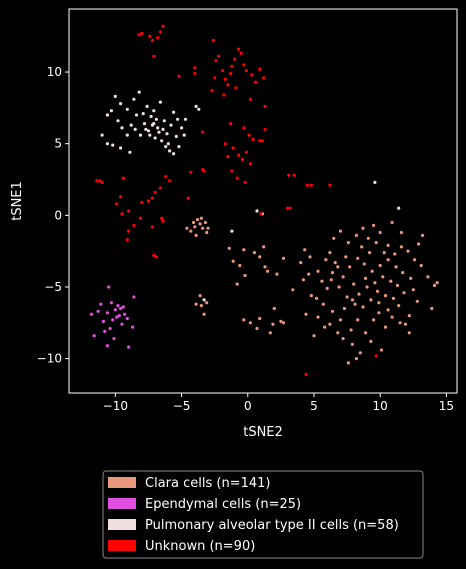  Describe the element at coordinates (49, 359) in the screenshot. I see `y-tick-label: −10` at that location.